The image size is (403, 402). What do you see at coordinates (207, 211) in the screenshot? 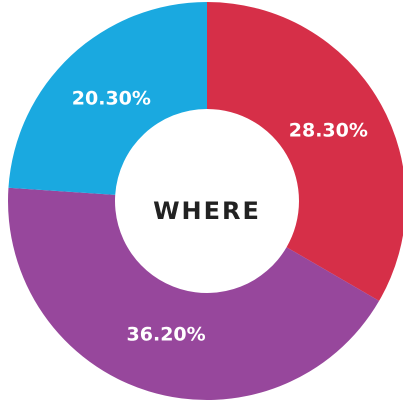
I see `center-title: WHERE` at bounding box center [207, 211].